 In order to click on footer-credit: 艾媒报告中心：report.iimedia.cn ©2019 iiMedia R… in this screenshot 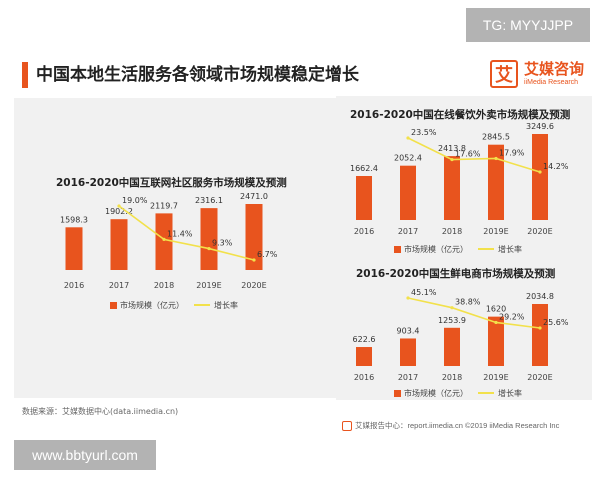, I will do `click(451, 426)`.